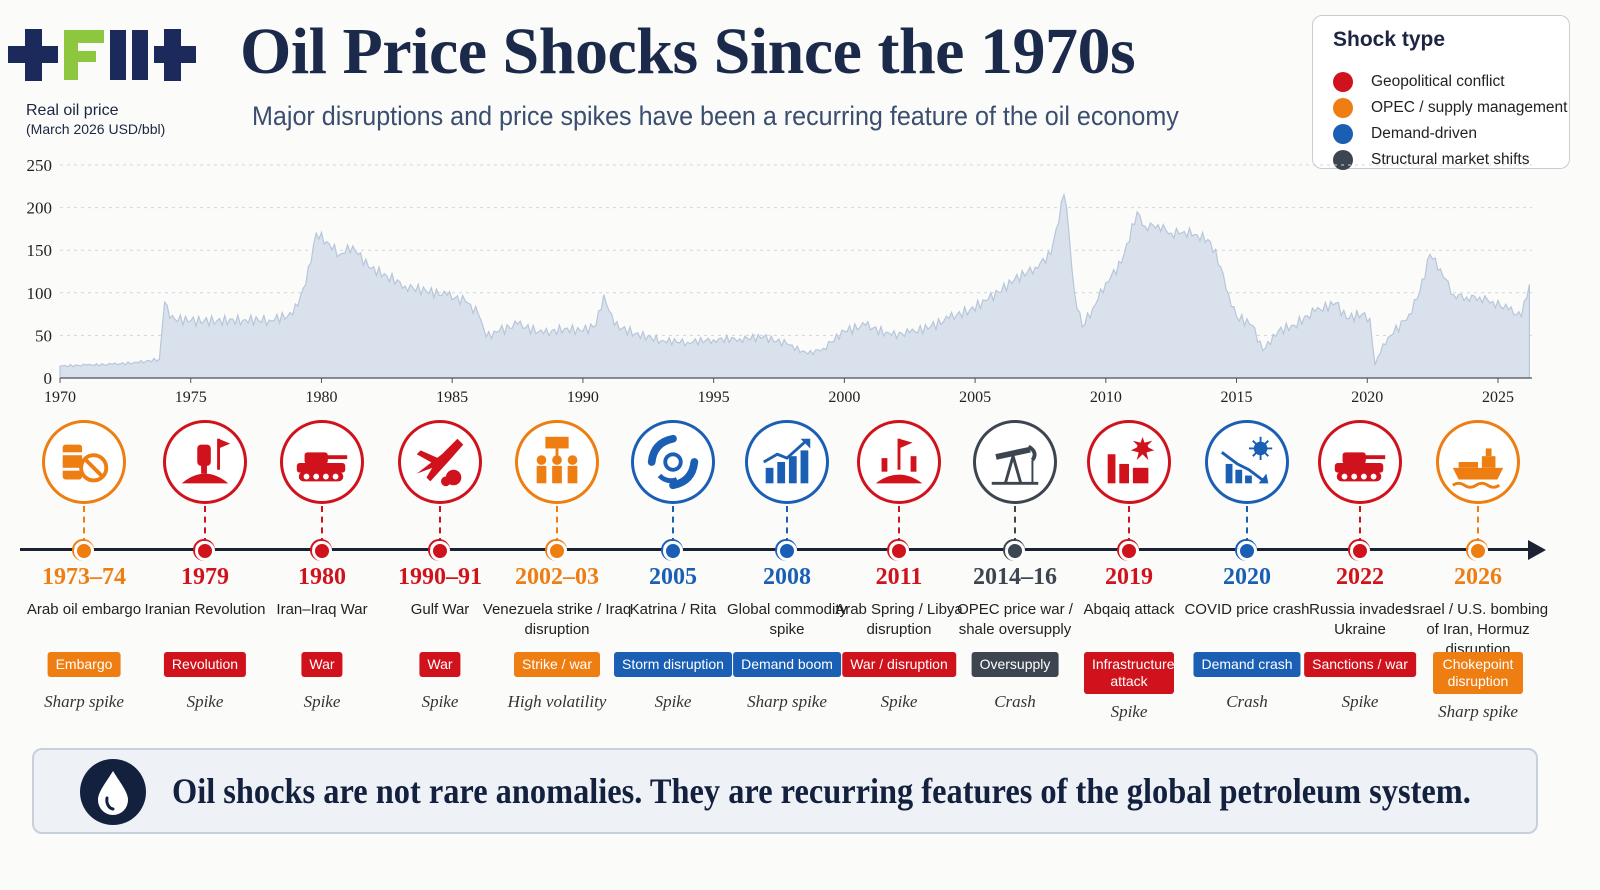  I want to click on y-tick-label: 200, so click(40, 208).